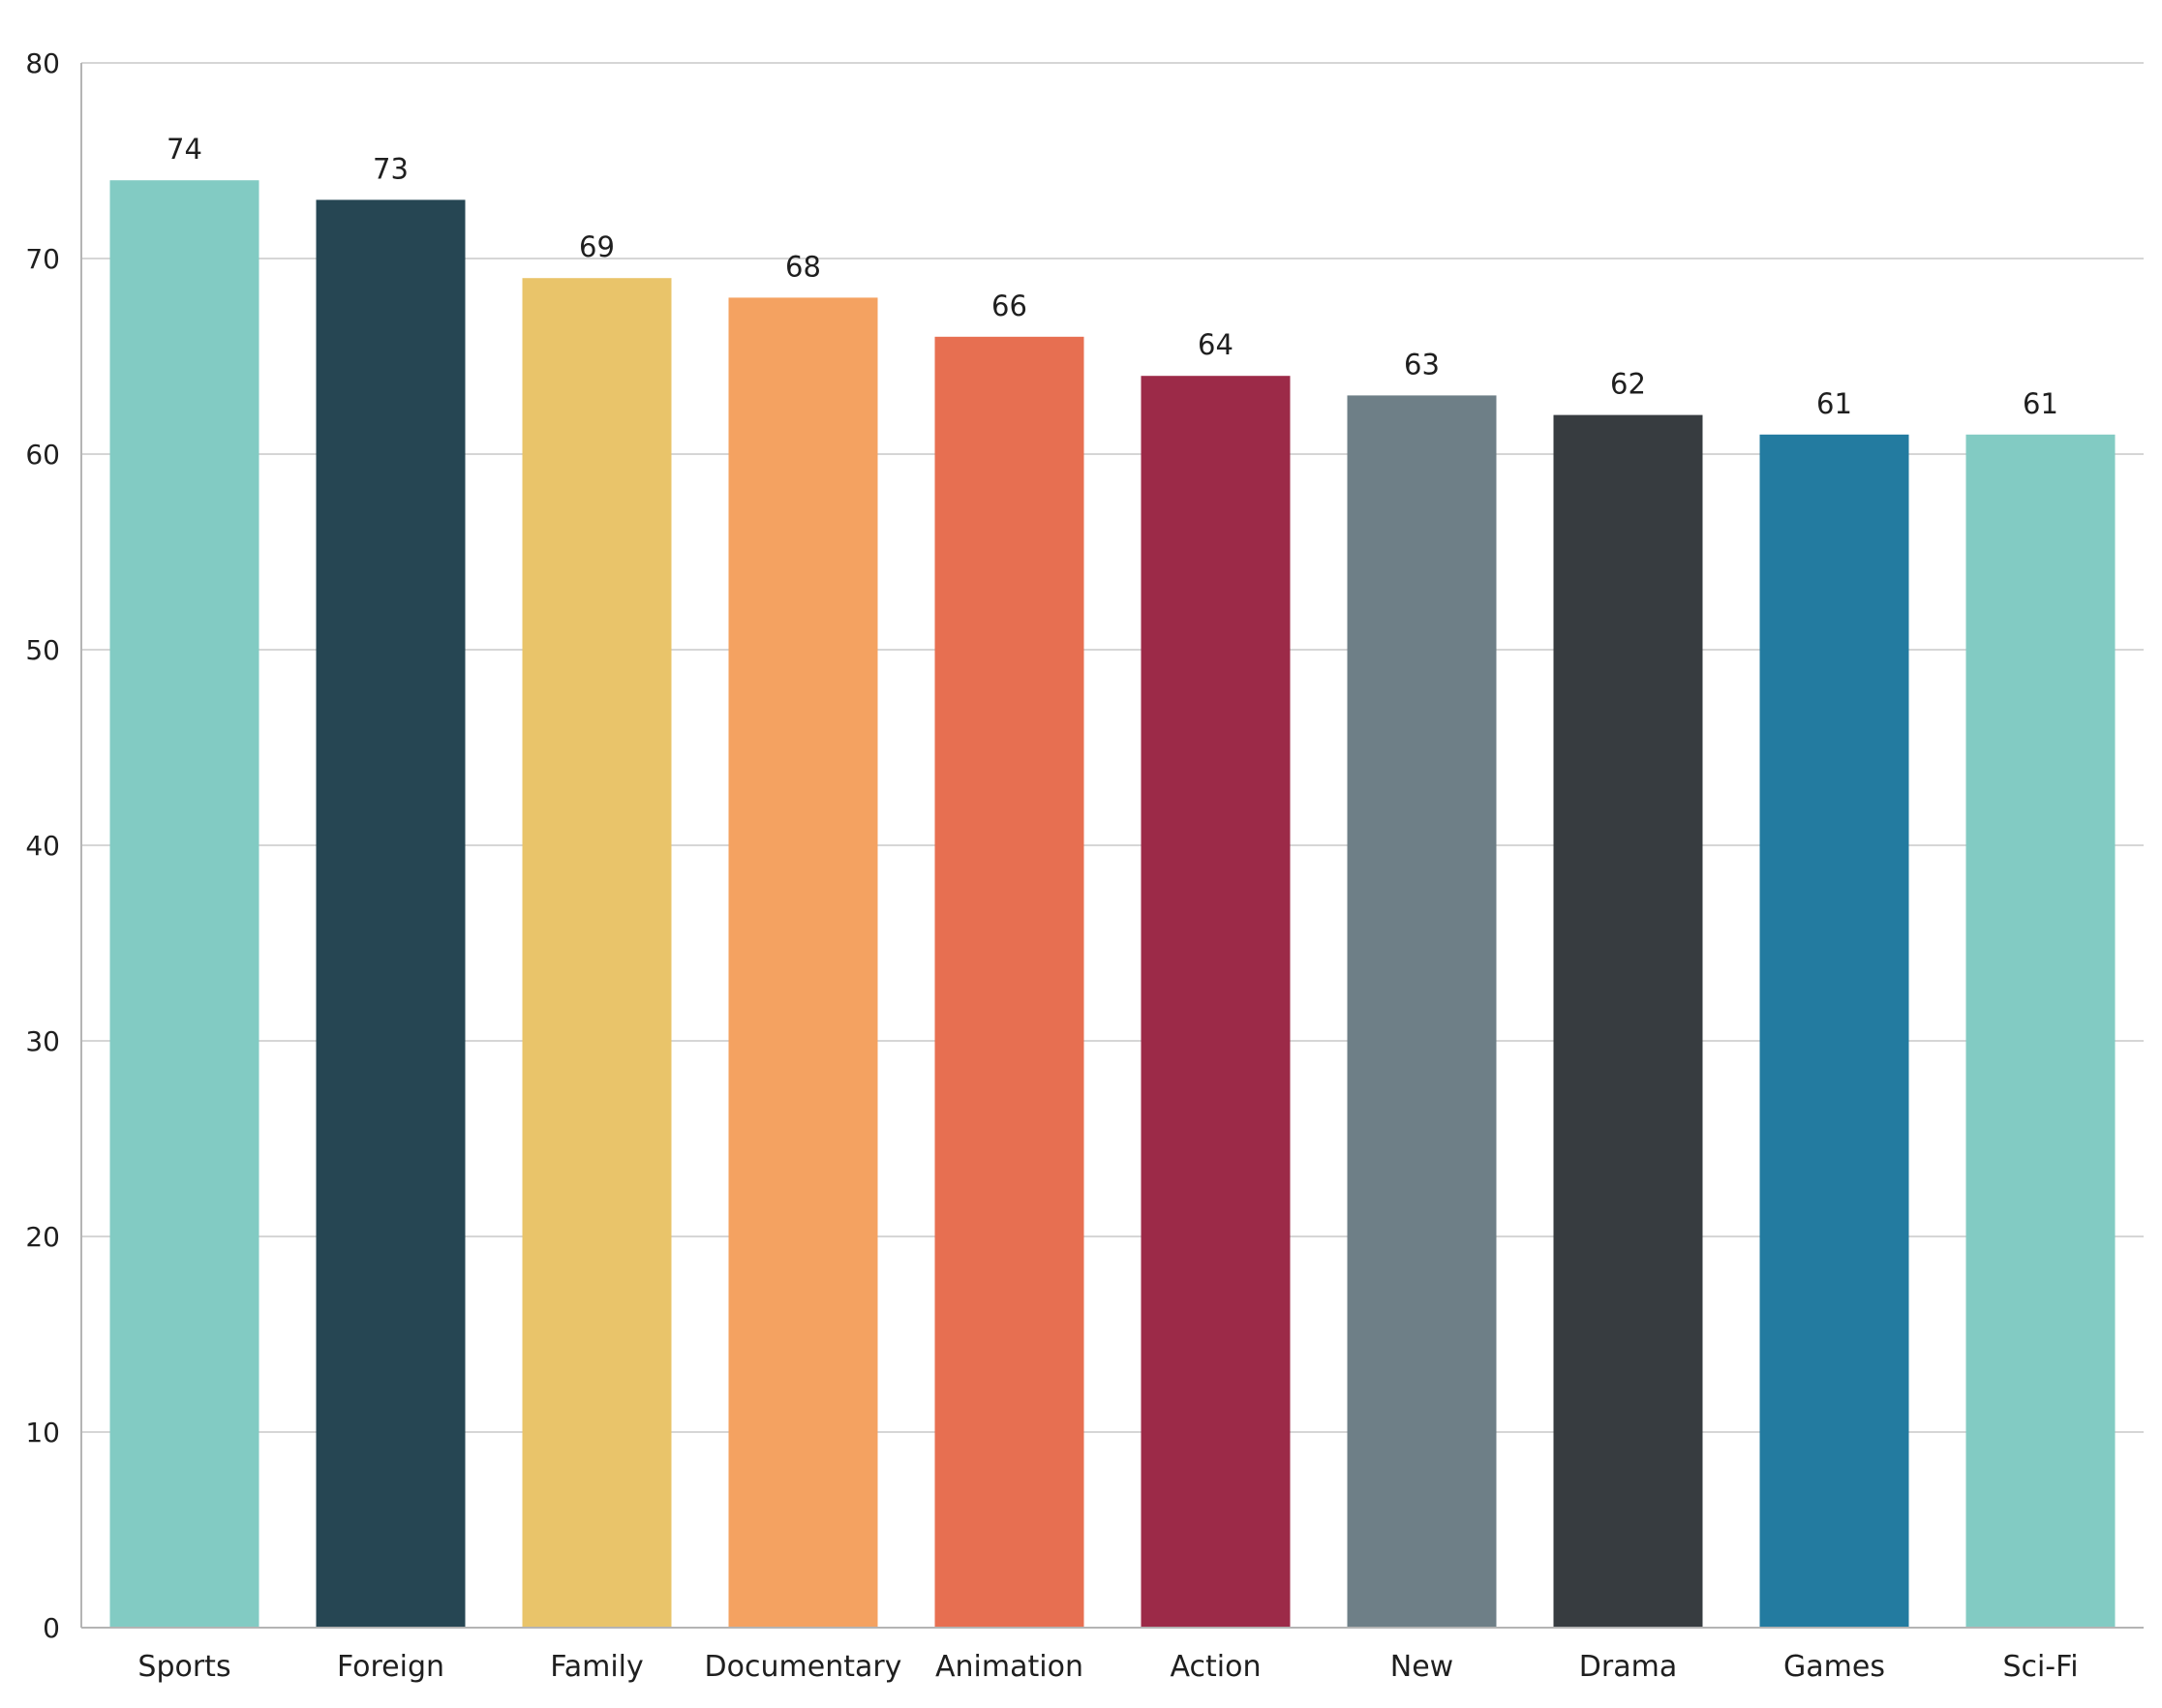  What do you see at coordinates (1834, 1667) in the screenshot?
I see `x-tick-label: Games` at bounding box center [1834, 1667].